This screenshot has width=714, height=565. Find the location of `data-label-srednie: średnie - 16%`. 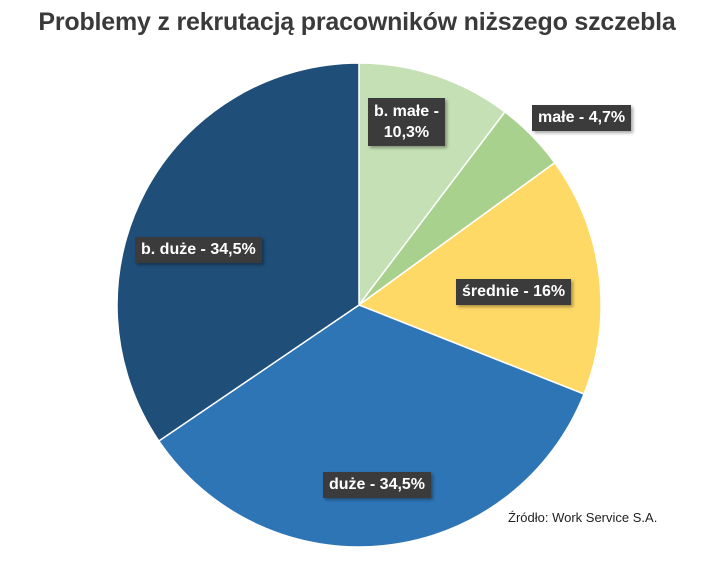

data-label-srednie: średnie - 16% is located at coordinates (514, 292).